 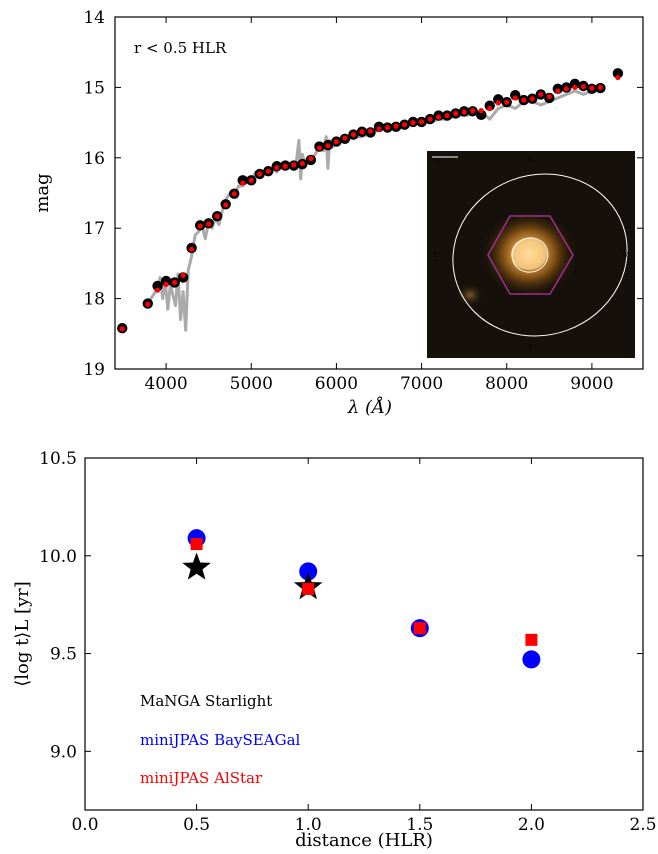 I want to click on inner-ellipse-aperture, so click(x=530, y=255).